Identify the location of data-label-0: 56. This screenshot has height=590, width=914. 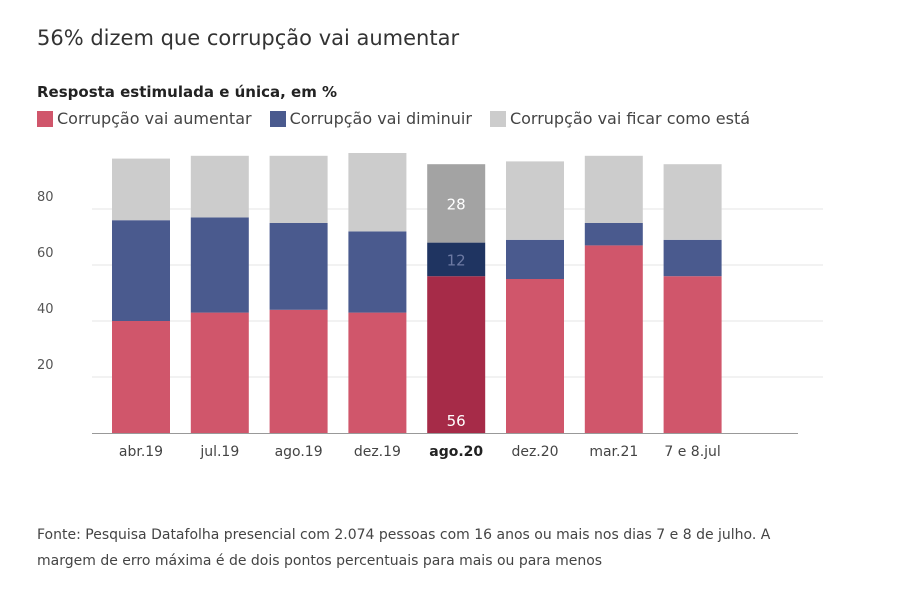
(456, 421).